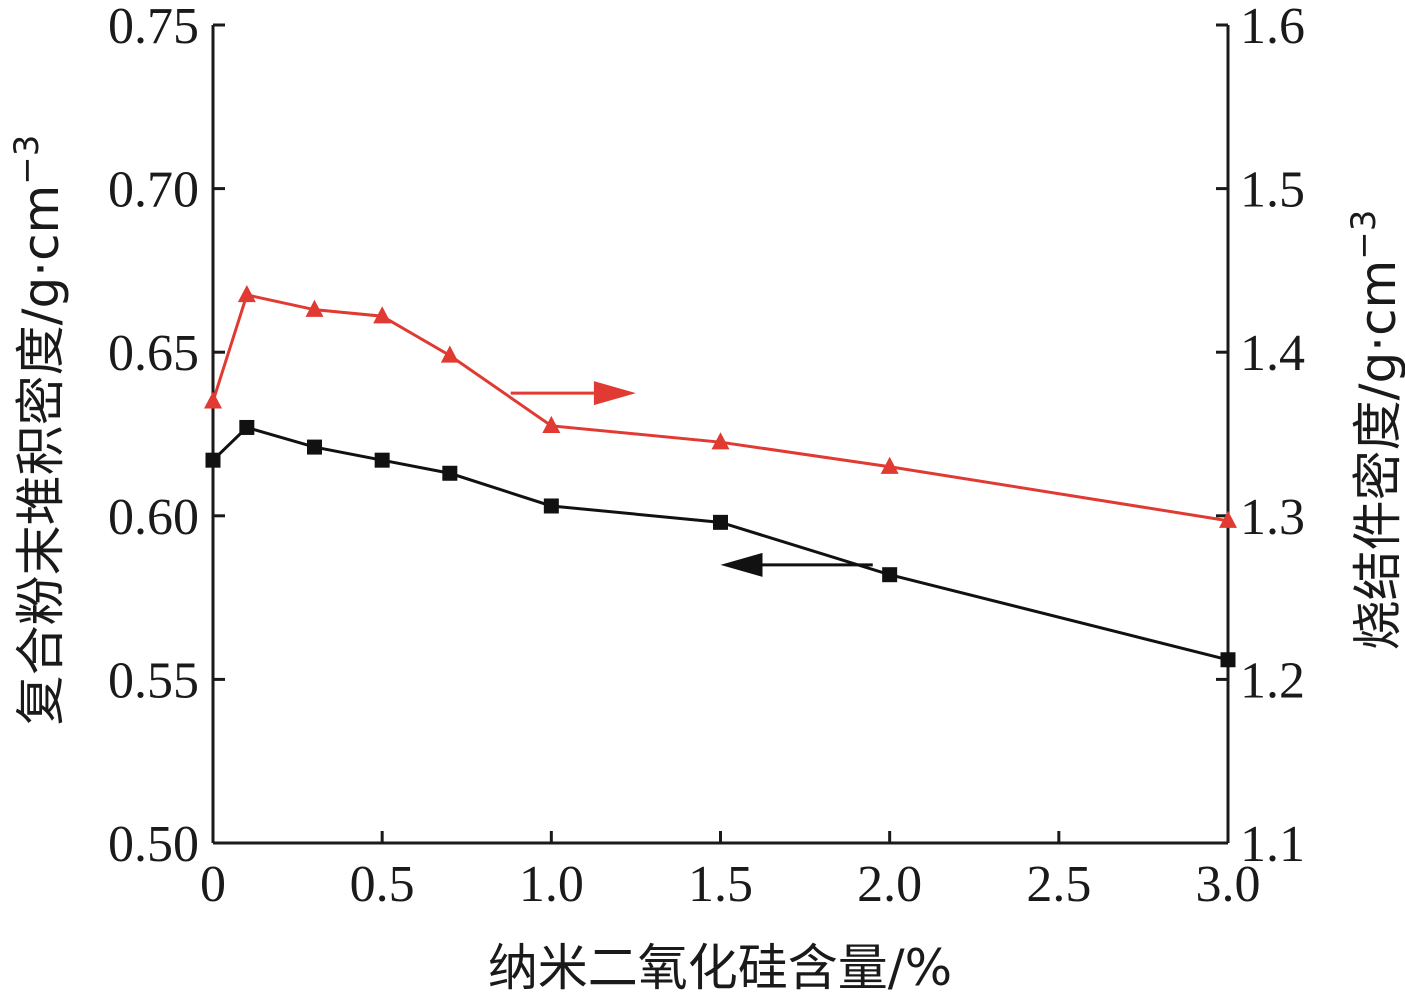 The height and width of the screenshot is (994, 1405). What do you see at coordinates (1364, 235) in the screenshot?
I see `right-axis-title-sup: −3` at bounding box center [1364, 235].